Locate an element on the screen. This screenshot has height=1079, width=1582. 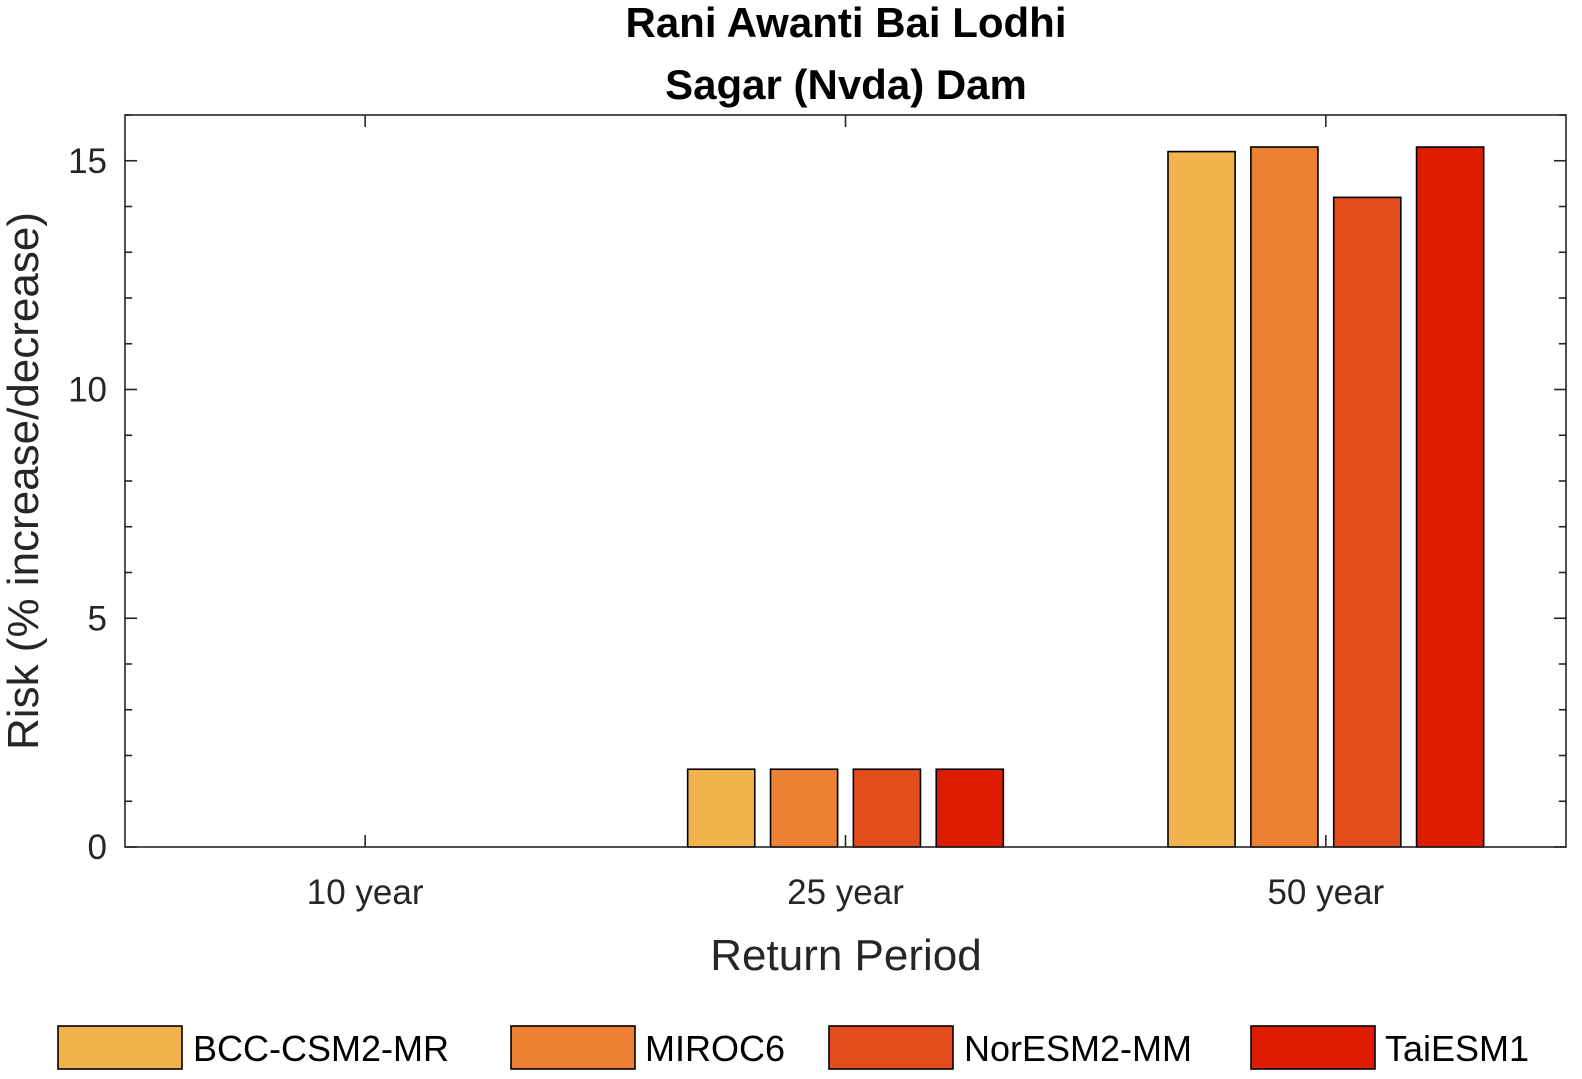
legend: BCC-CSM2-MR MIROC6 NorESM2-MM TaiESM1 is located at coordinates (793, 1047).